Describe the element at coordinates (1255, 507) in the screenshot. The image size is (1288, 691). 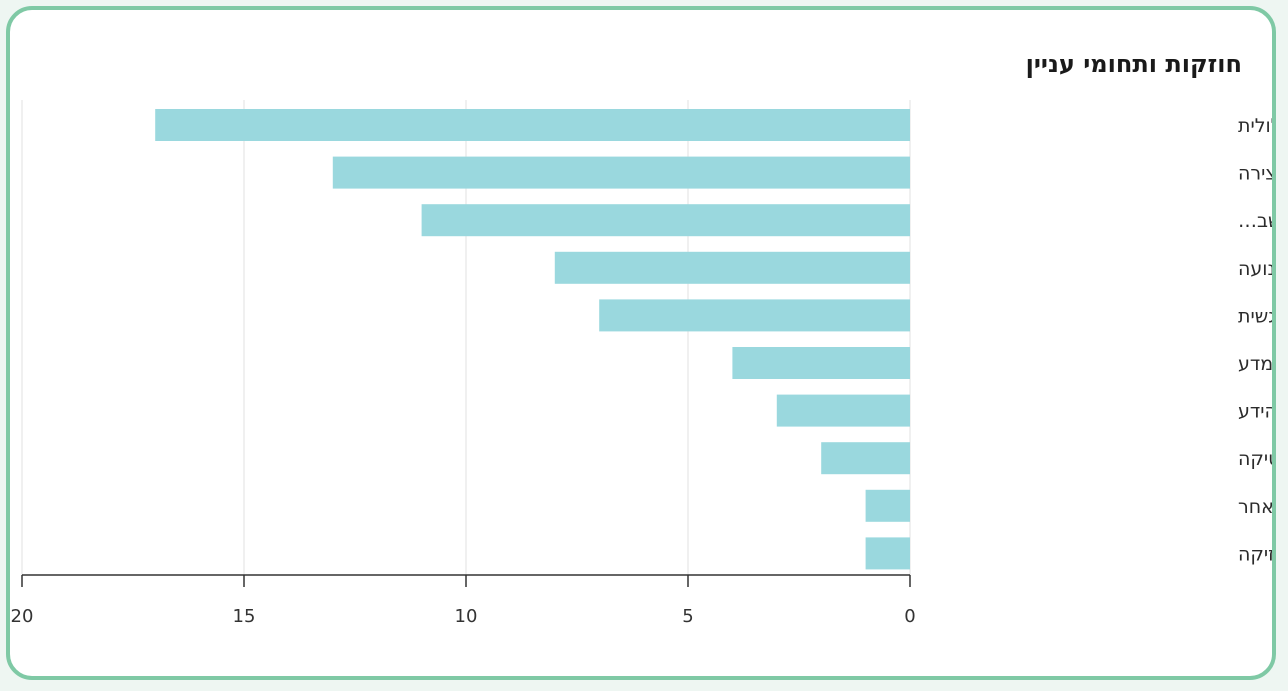
I see `category-label: אחר` at that location.